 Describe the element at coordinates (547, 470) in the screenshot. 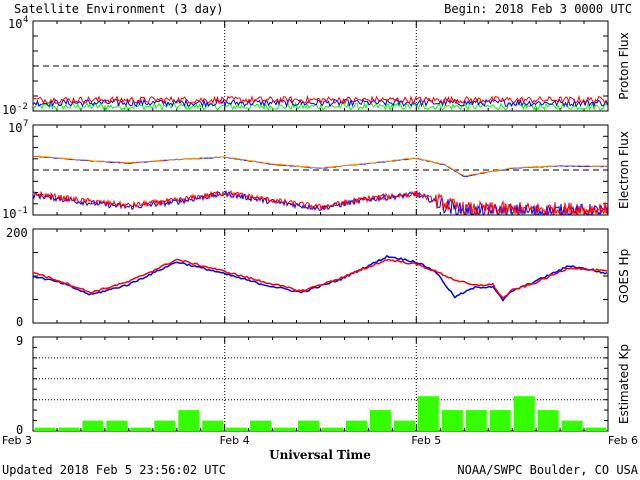

I see `credit: NOAA/SWPC Boulder, CO USA` at that location.